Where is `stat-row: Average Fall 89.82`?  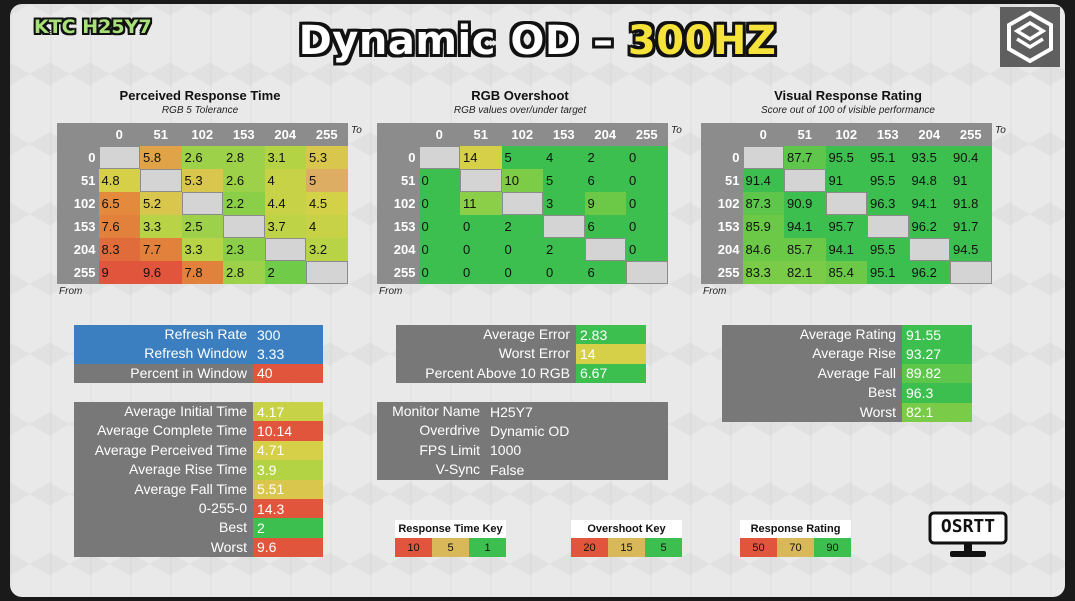 stat-row: Average Fall 89.82 is located at coordinates (847, 373).